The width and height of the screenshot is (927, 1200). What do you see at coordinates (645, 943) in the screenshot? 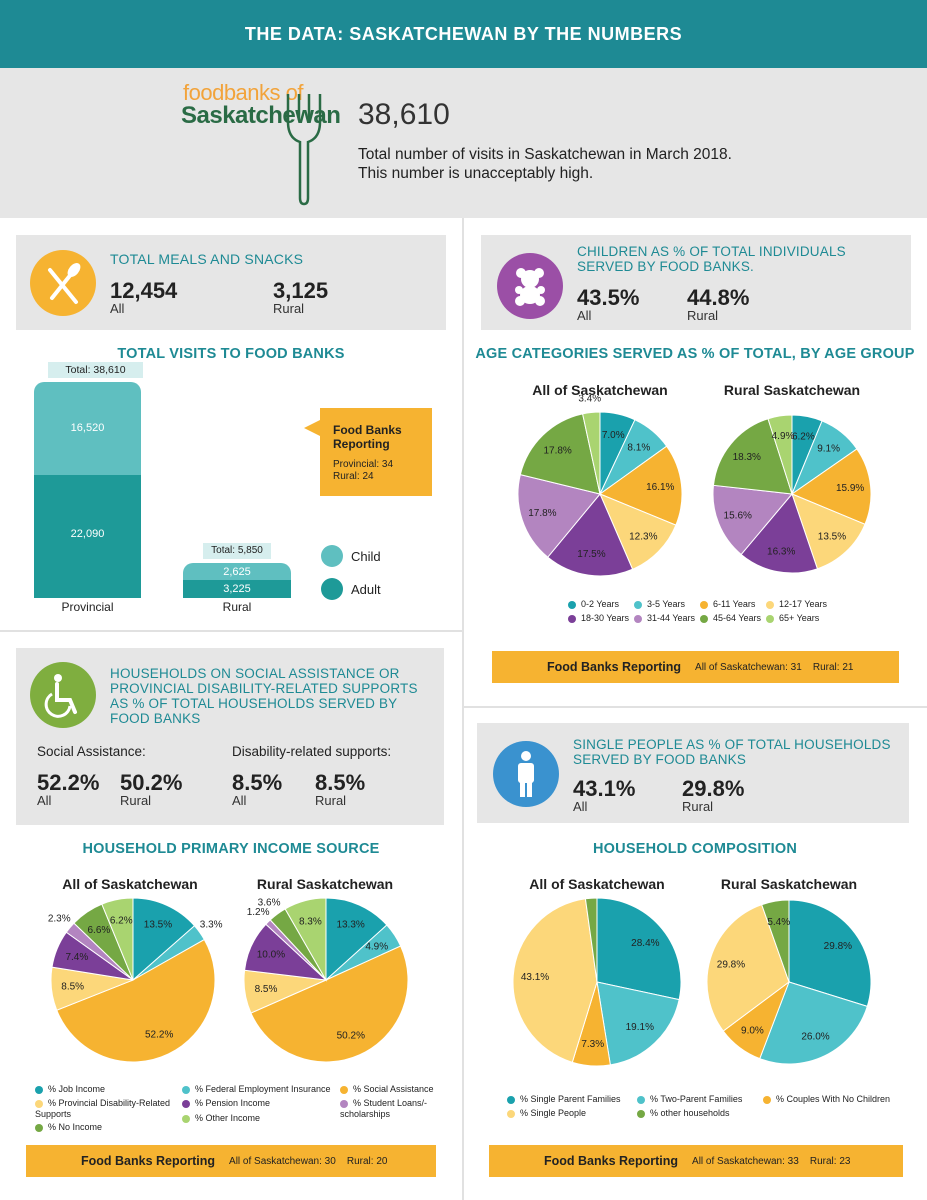
I see `pie-value-label: 28.4%` at bounding box center [645, 943].